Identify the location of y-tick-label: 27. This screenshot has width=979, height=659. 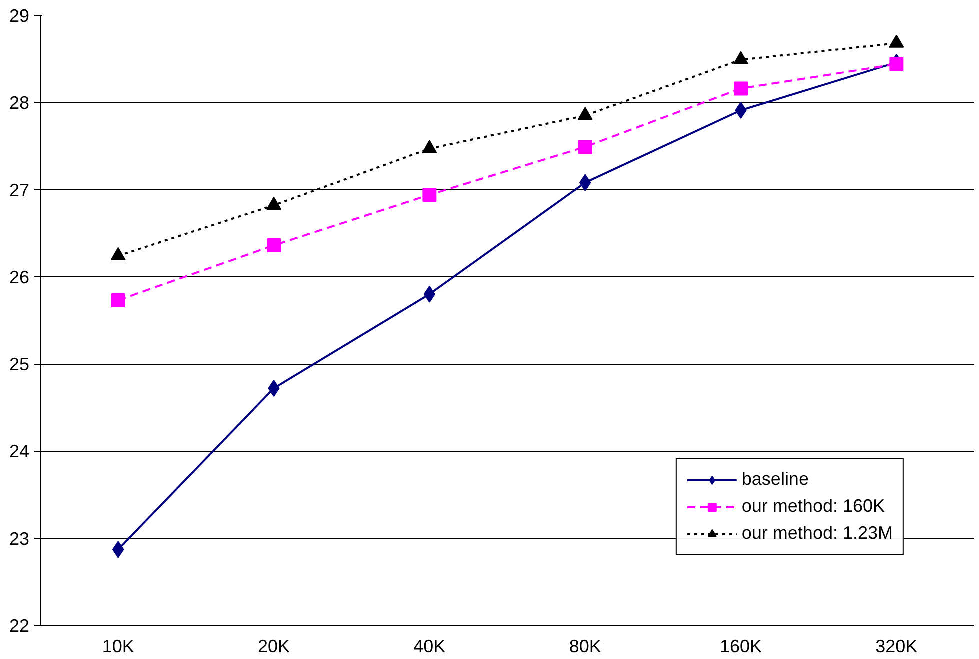
(19, 190).